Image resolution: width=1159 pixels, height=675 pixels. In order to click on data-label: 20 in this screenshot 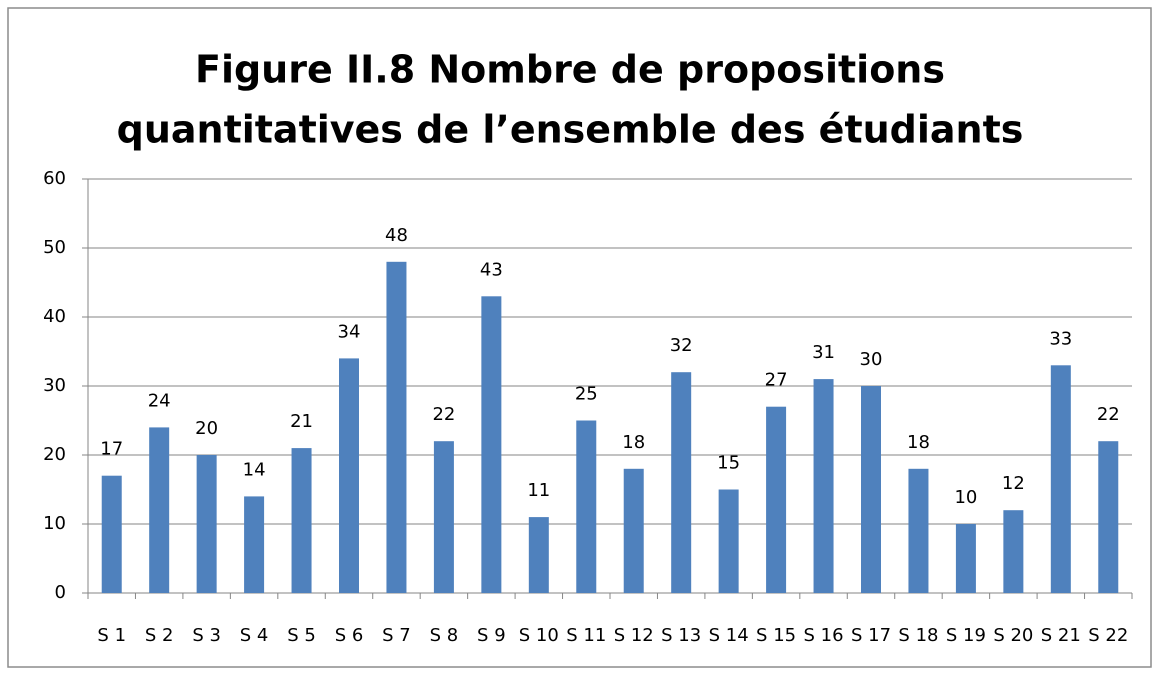, I will do `click(206, 428)`.